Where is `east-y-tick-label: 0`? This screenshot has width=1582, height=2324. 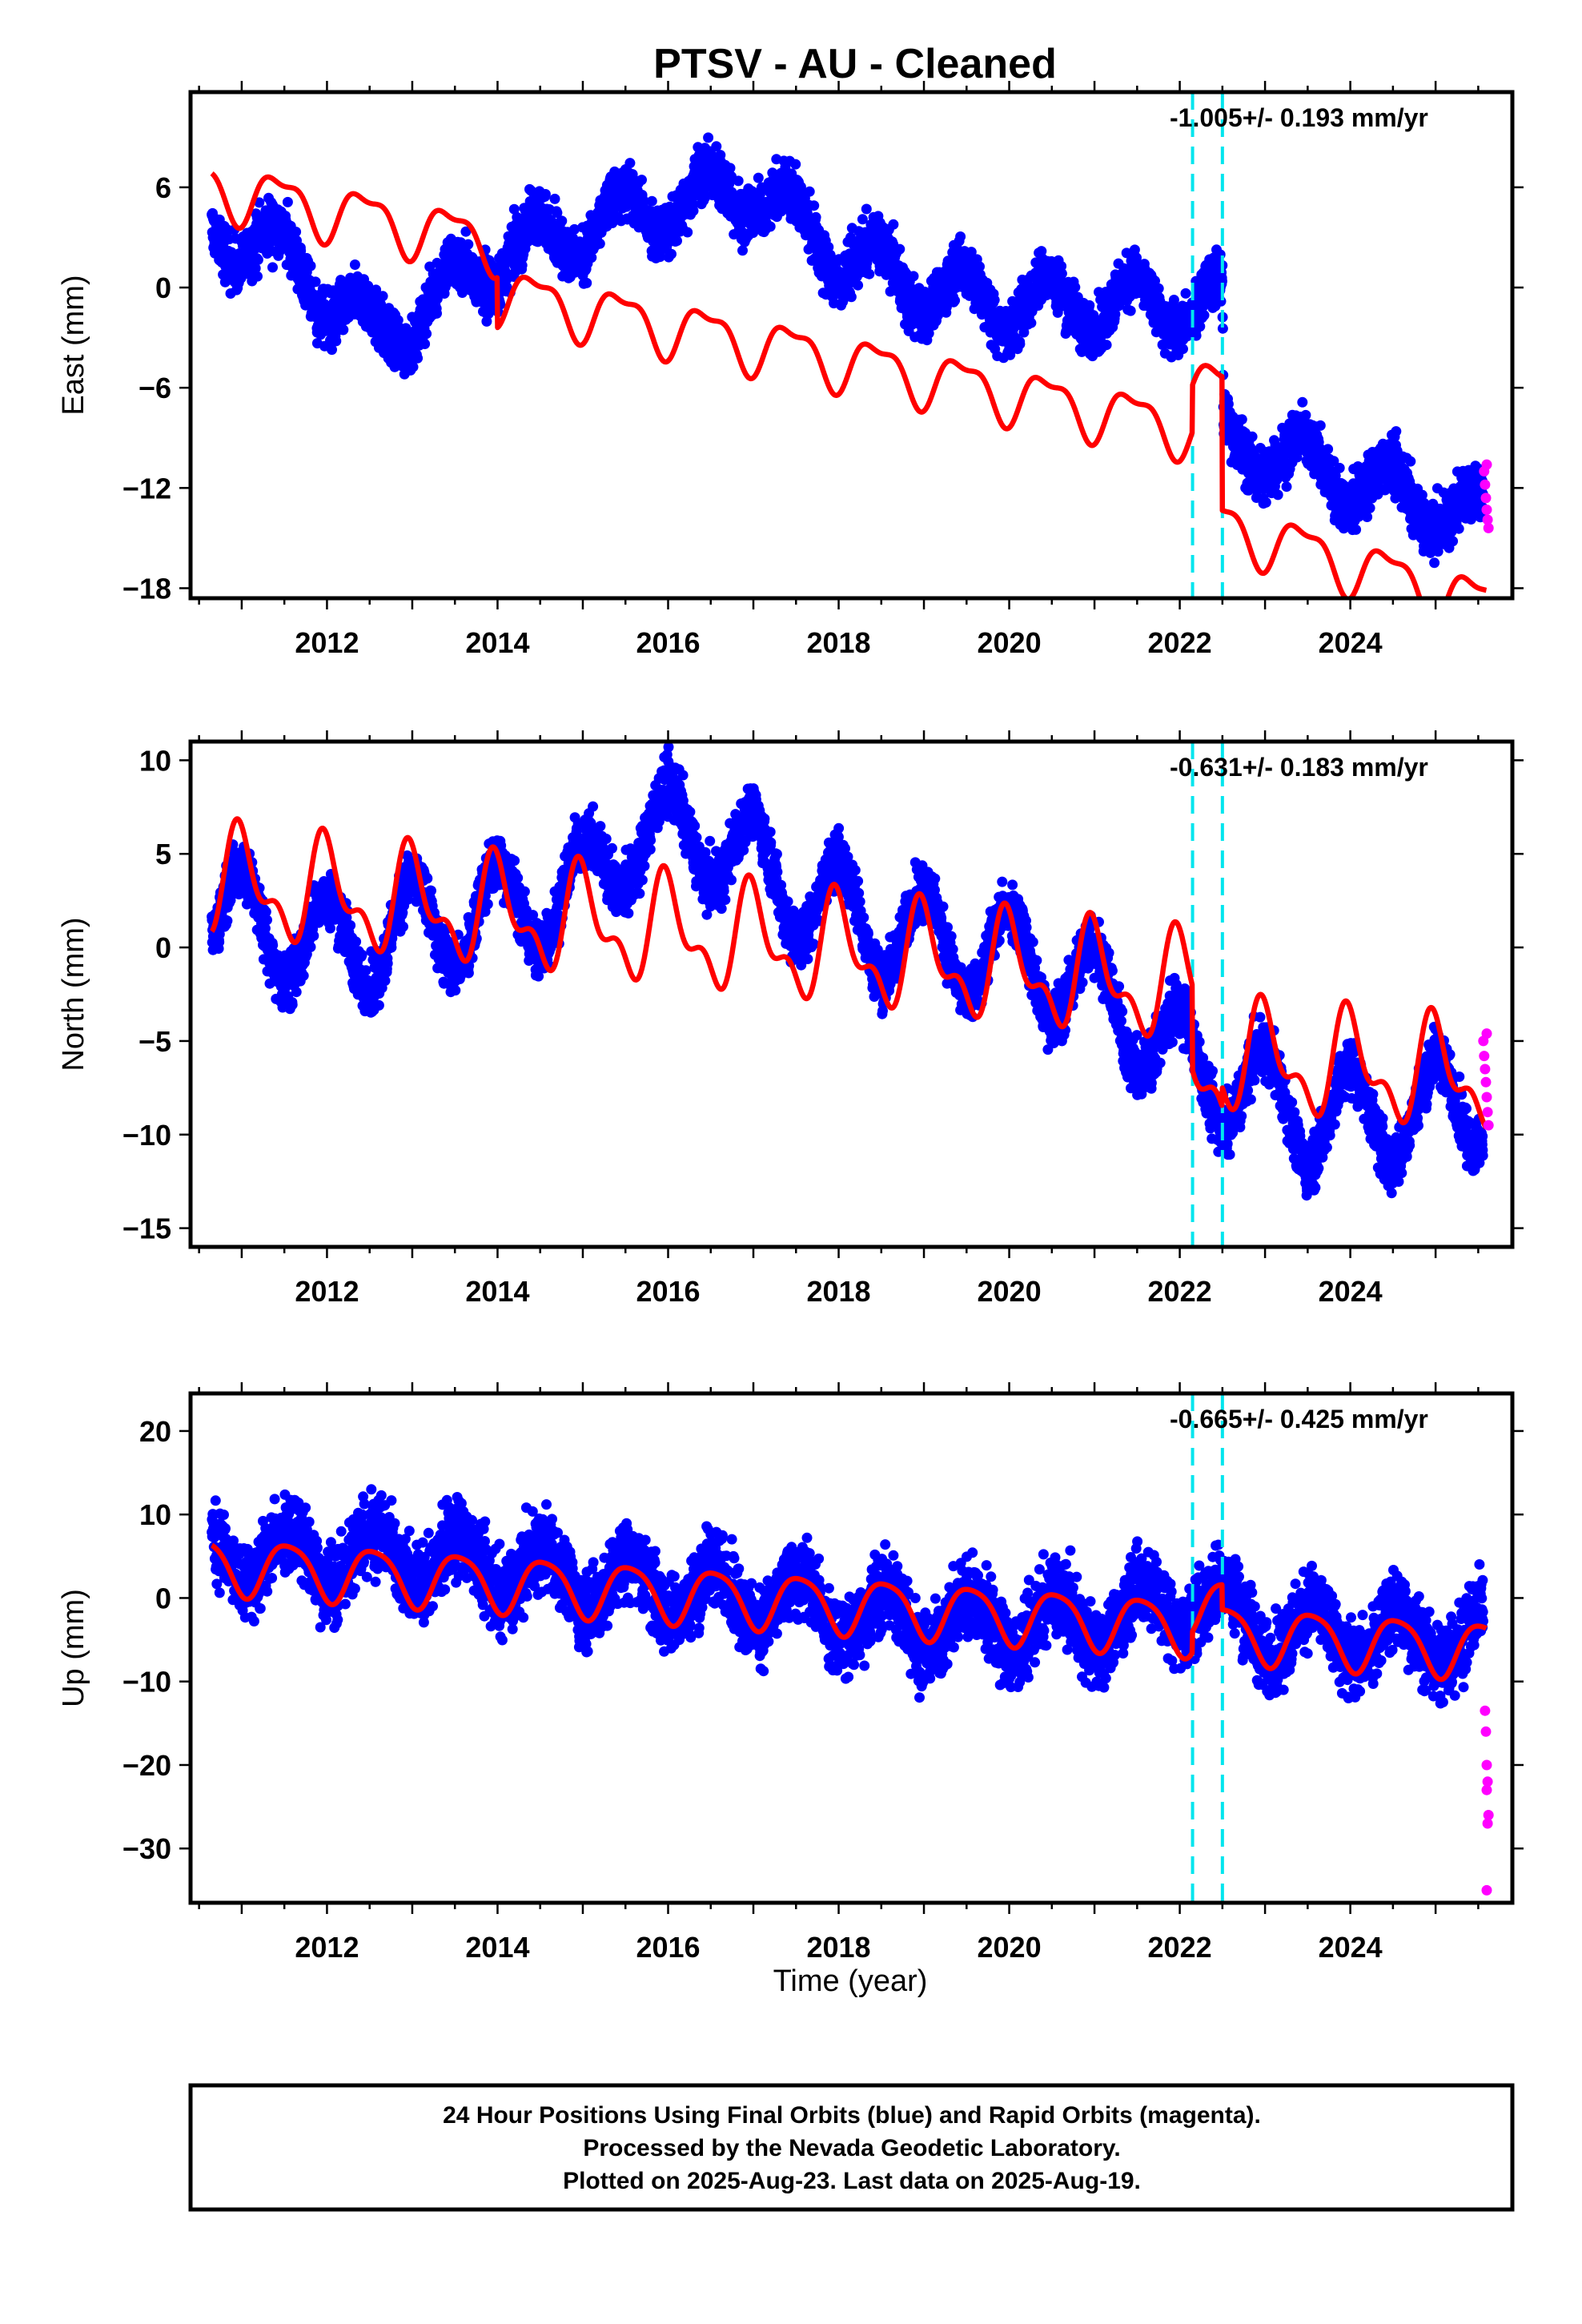
east-y-tick-label: 0 is located at coordinates (163, 287).